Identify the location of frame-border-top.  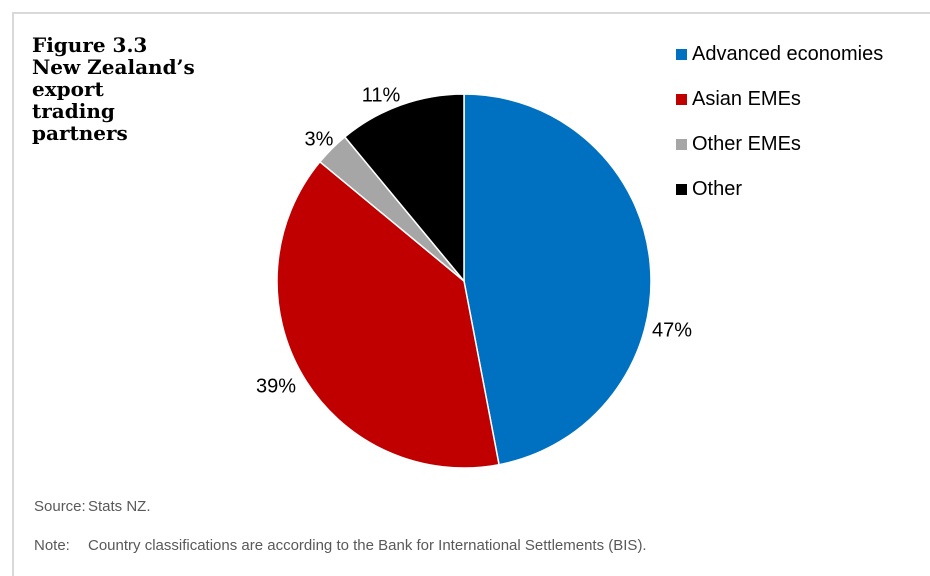
(471, 13).